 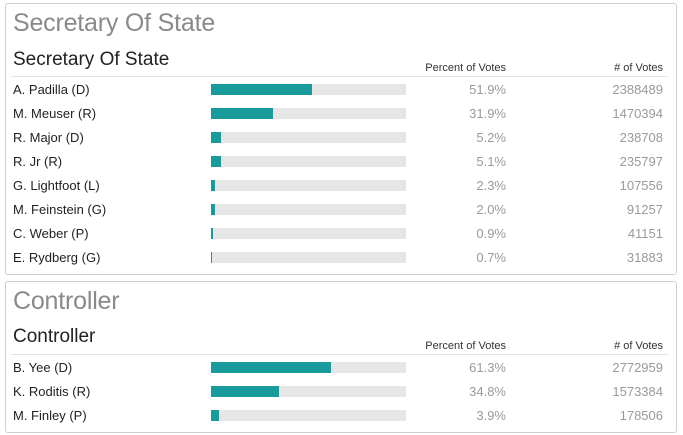 I want to click on vote-count: 31883, so click(x=644, y=257).